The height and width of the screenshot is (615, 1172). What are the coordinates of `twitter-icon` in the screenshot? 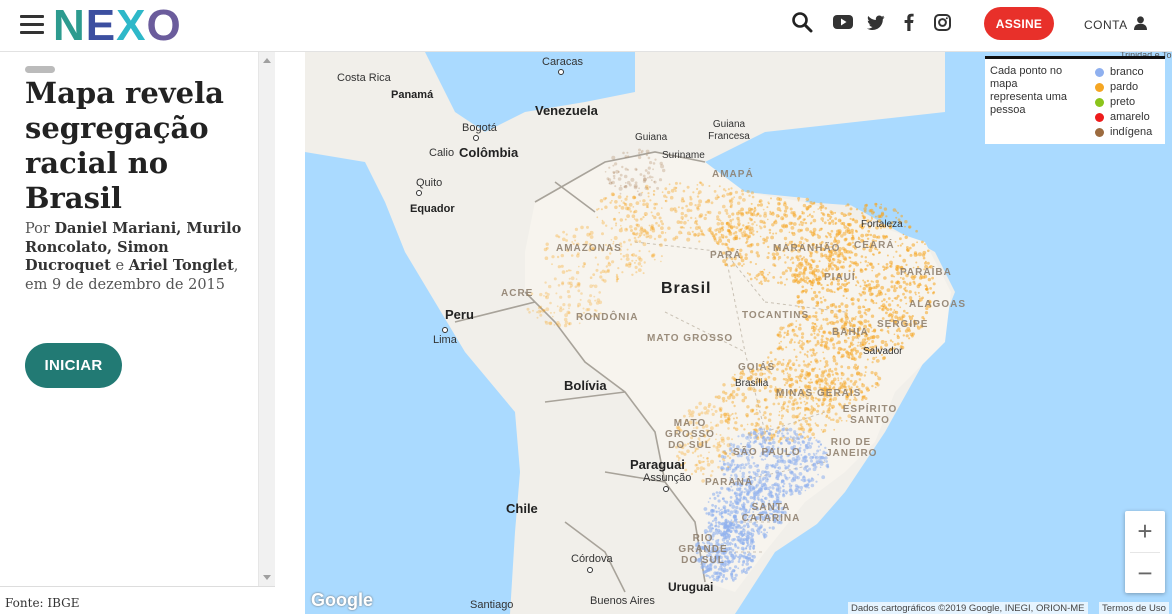 It's located at (876, 22).